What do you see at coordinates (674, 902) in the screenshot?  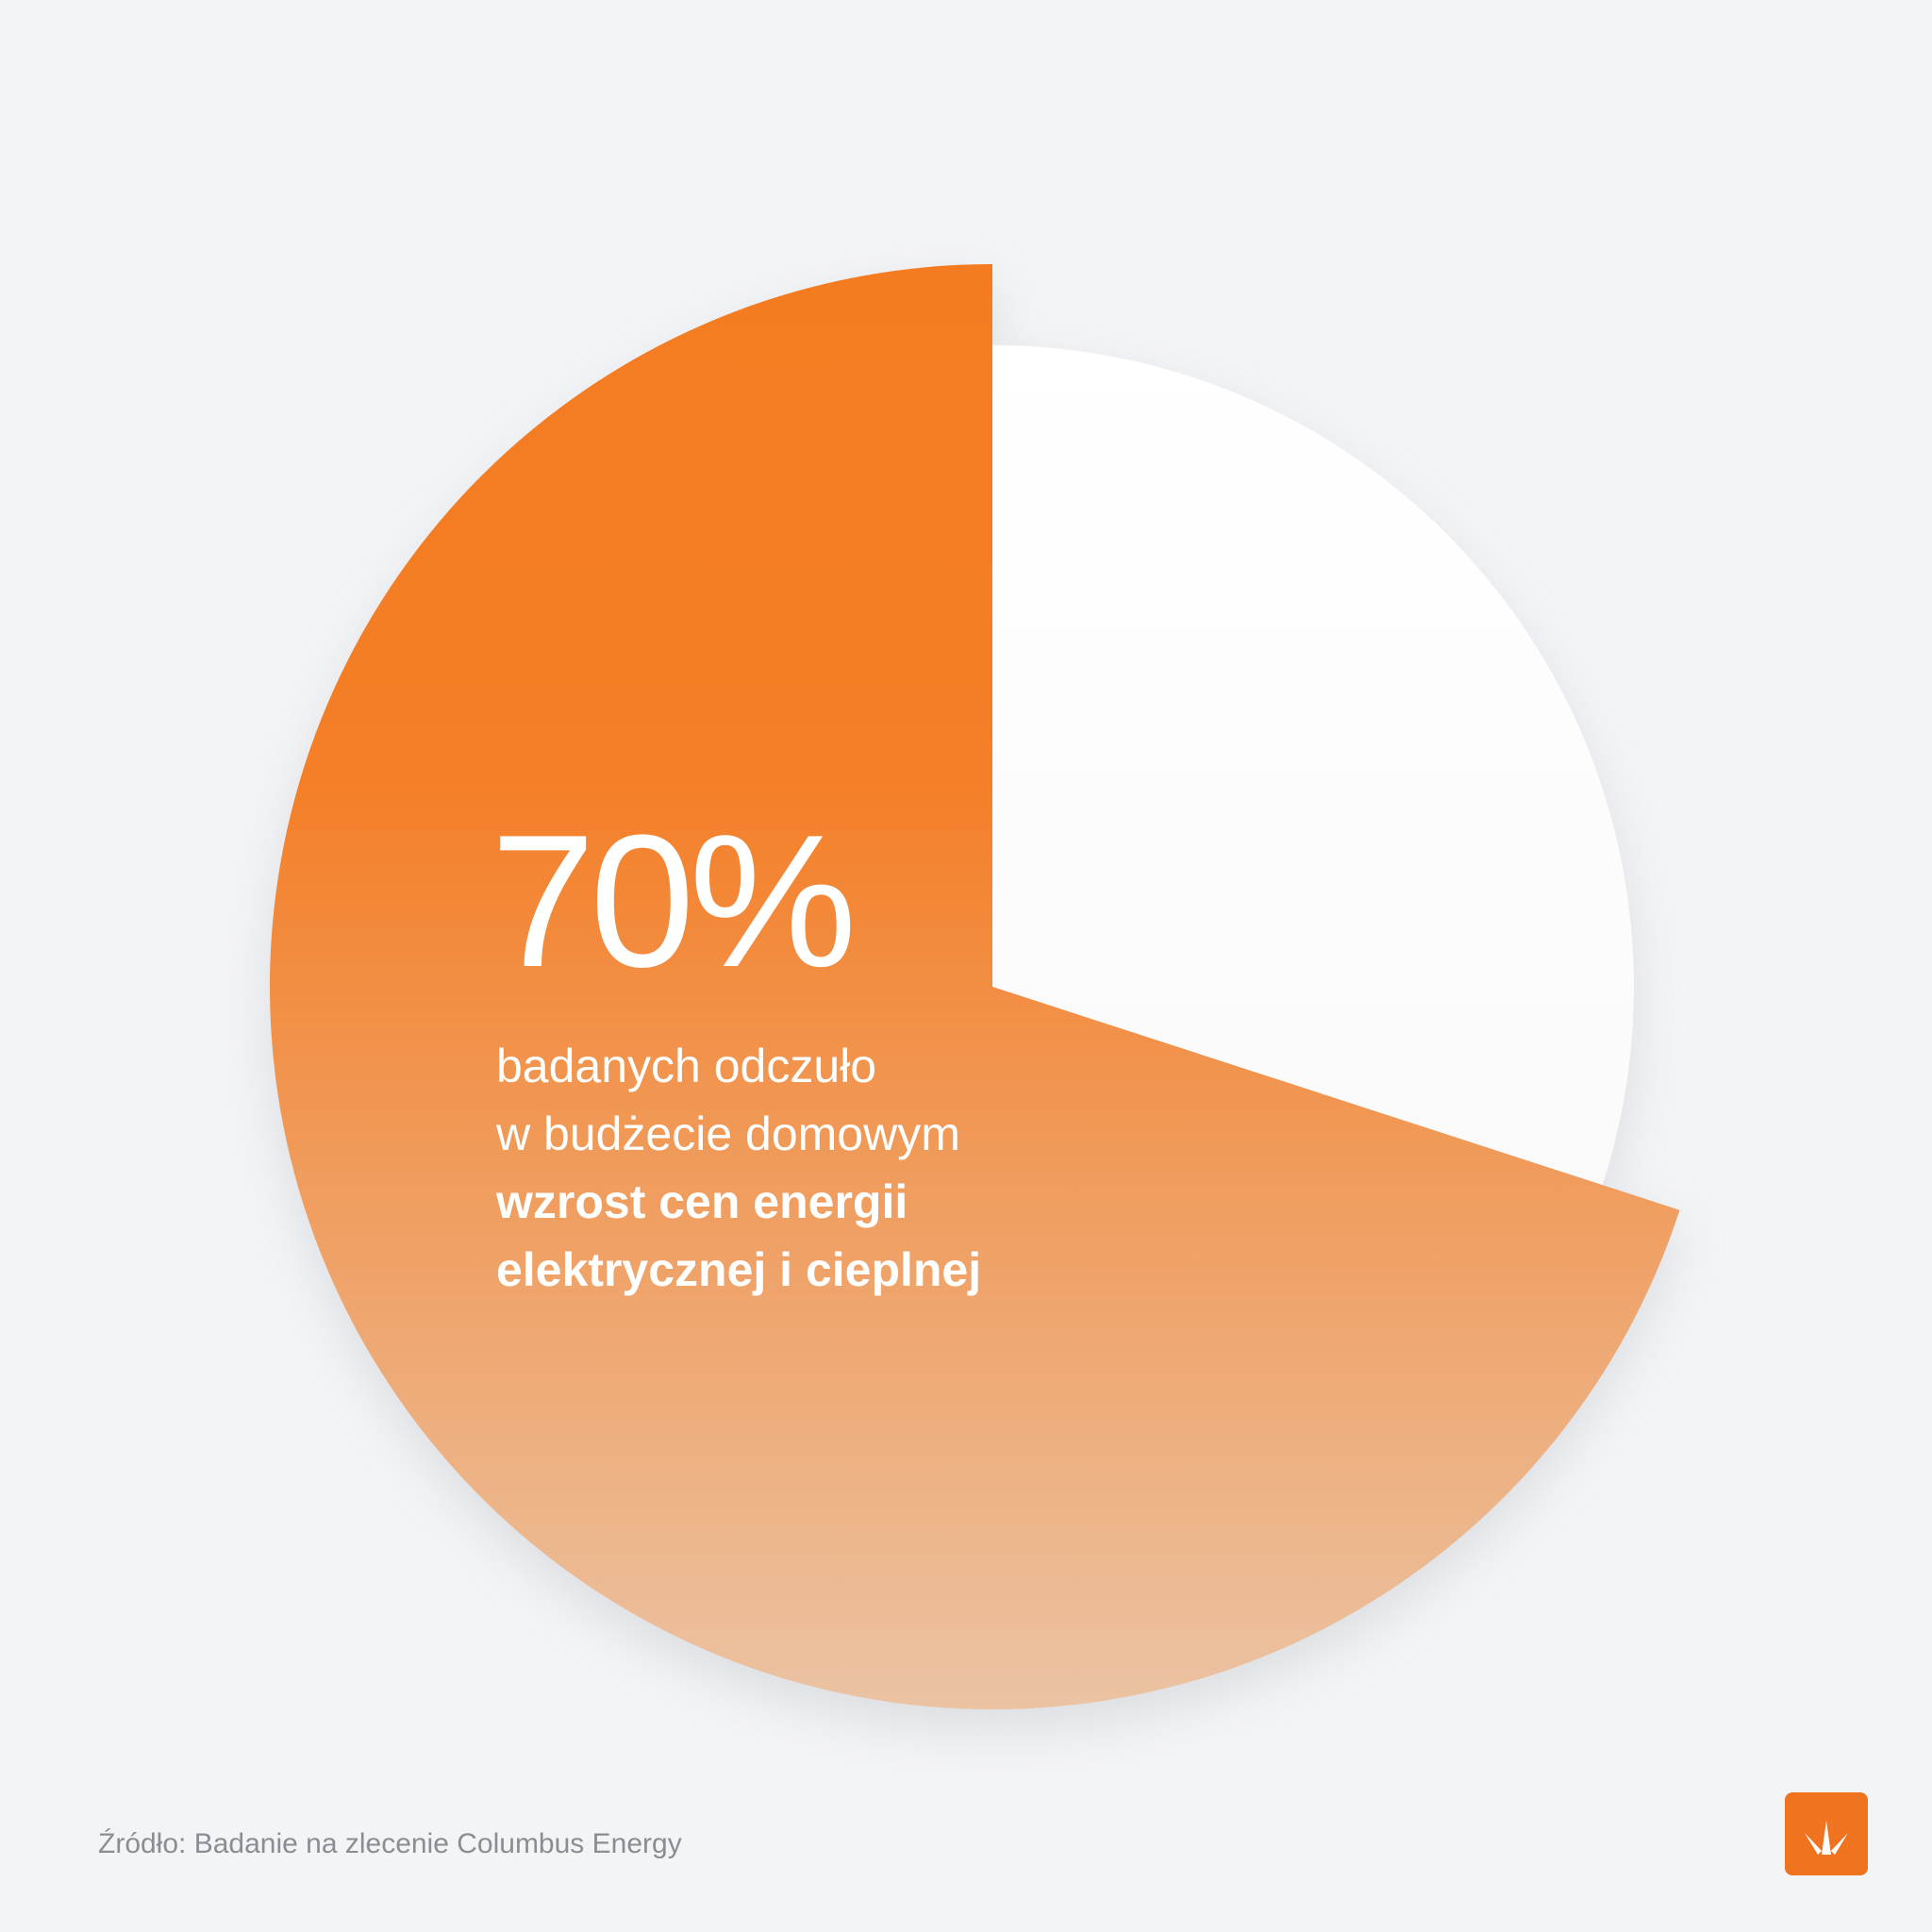 I see `percentage-label: 70%` at bounding box center [674, 902].